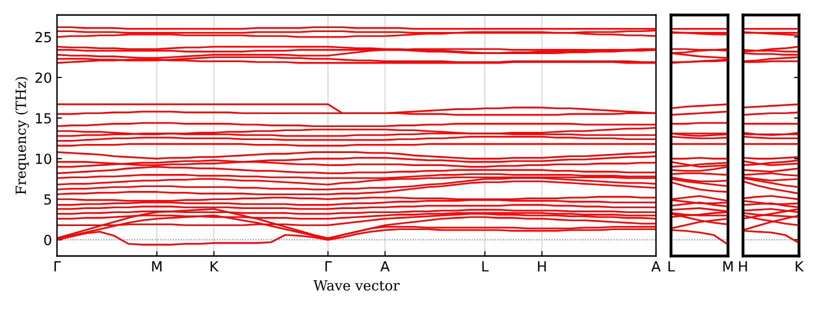 The height and width of the screenshot is (310, 821). Describe the element at coordinates (43, 37) in the screenshot. I see `y-tick-label: 25` at that location.